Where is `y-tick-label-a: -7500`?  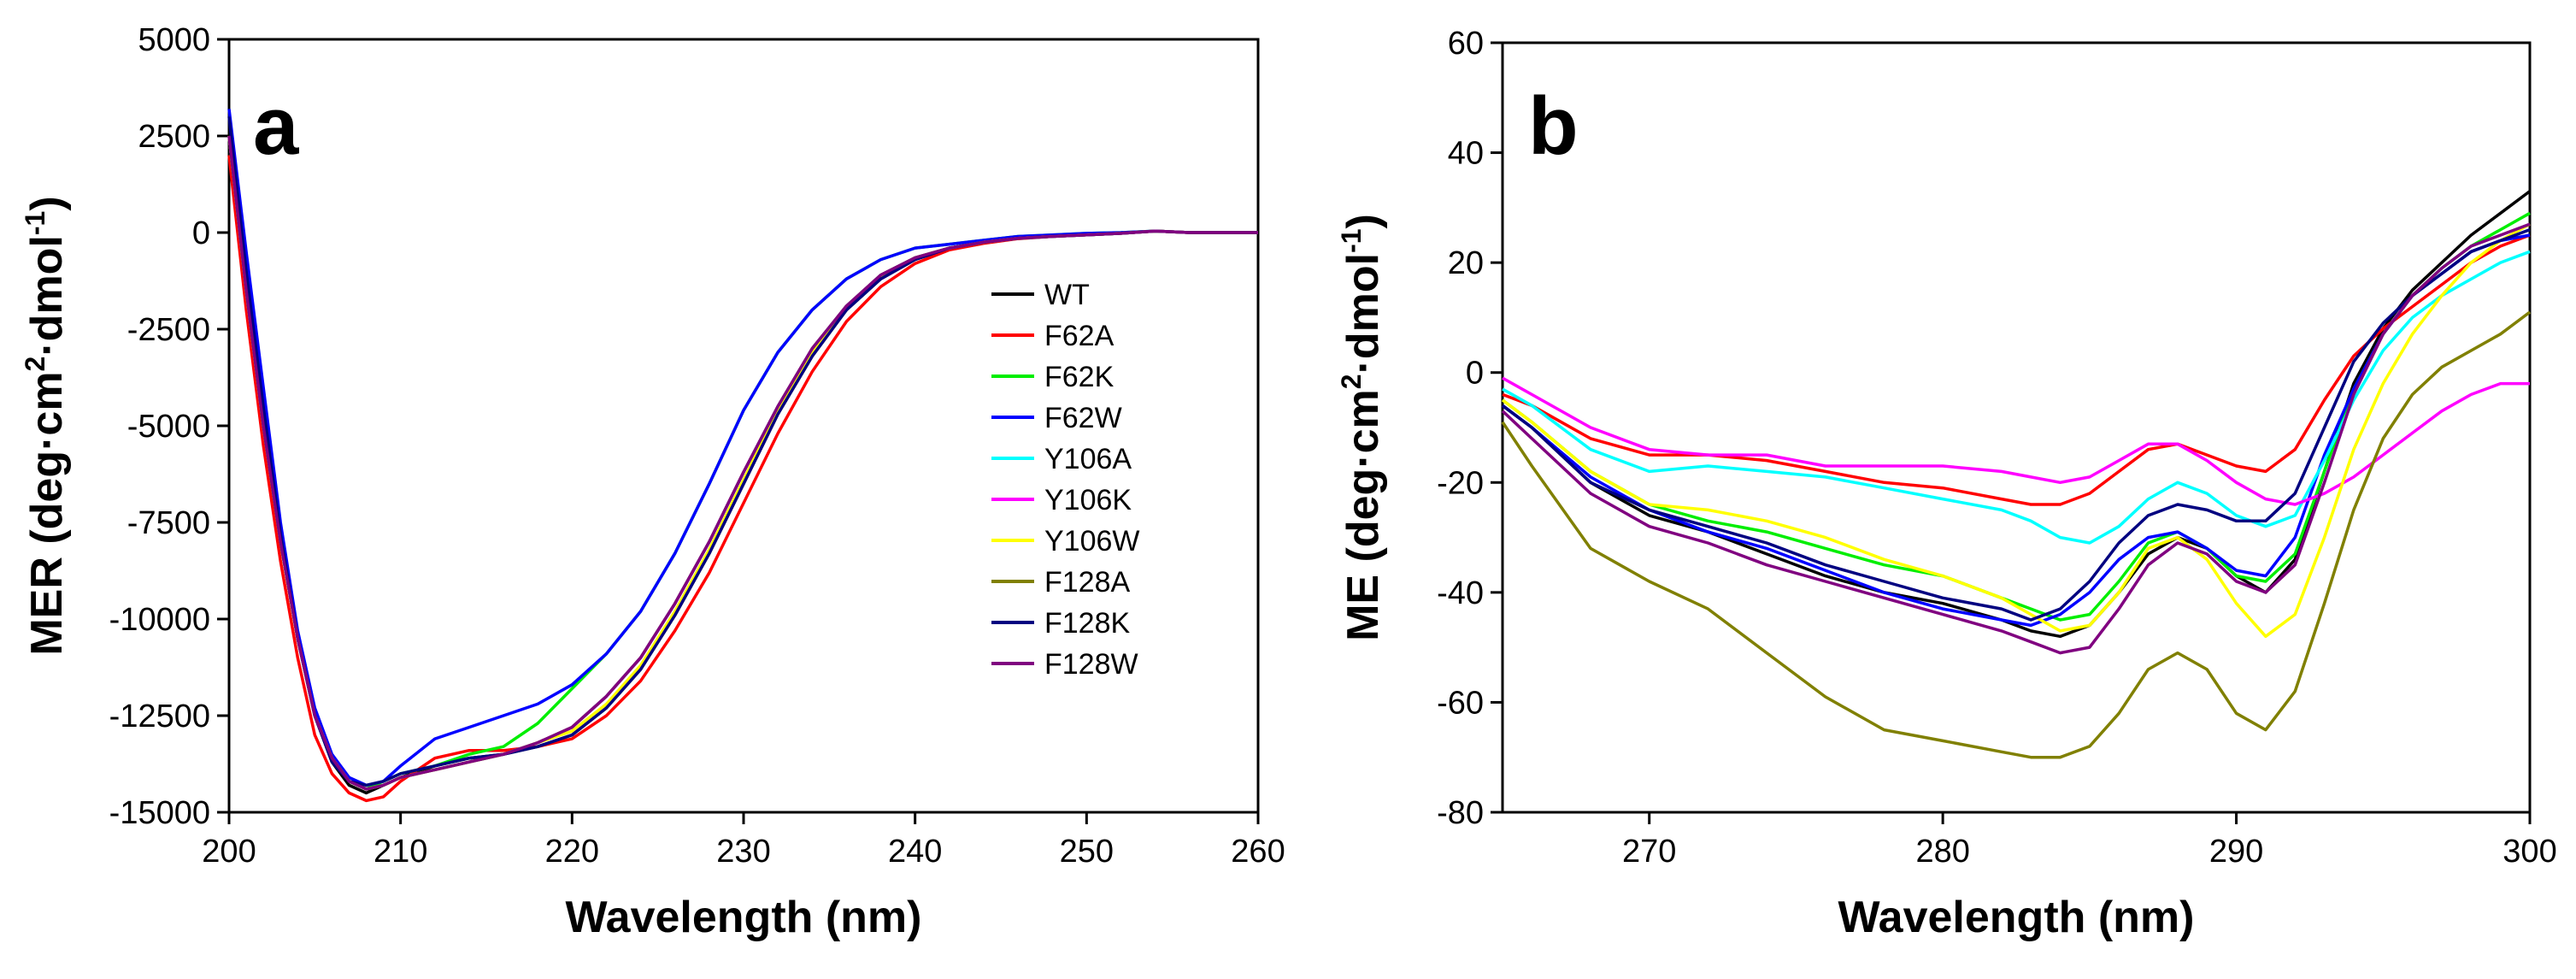
y-tick-label-a: -7500 is located at coordinates (168, 523).